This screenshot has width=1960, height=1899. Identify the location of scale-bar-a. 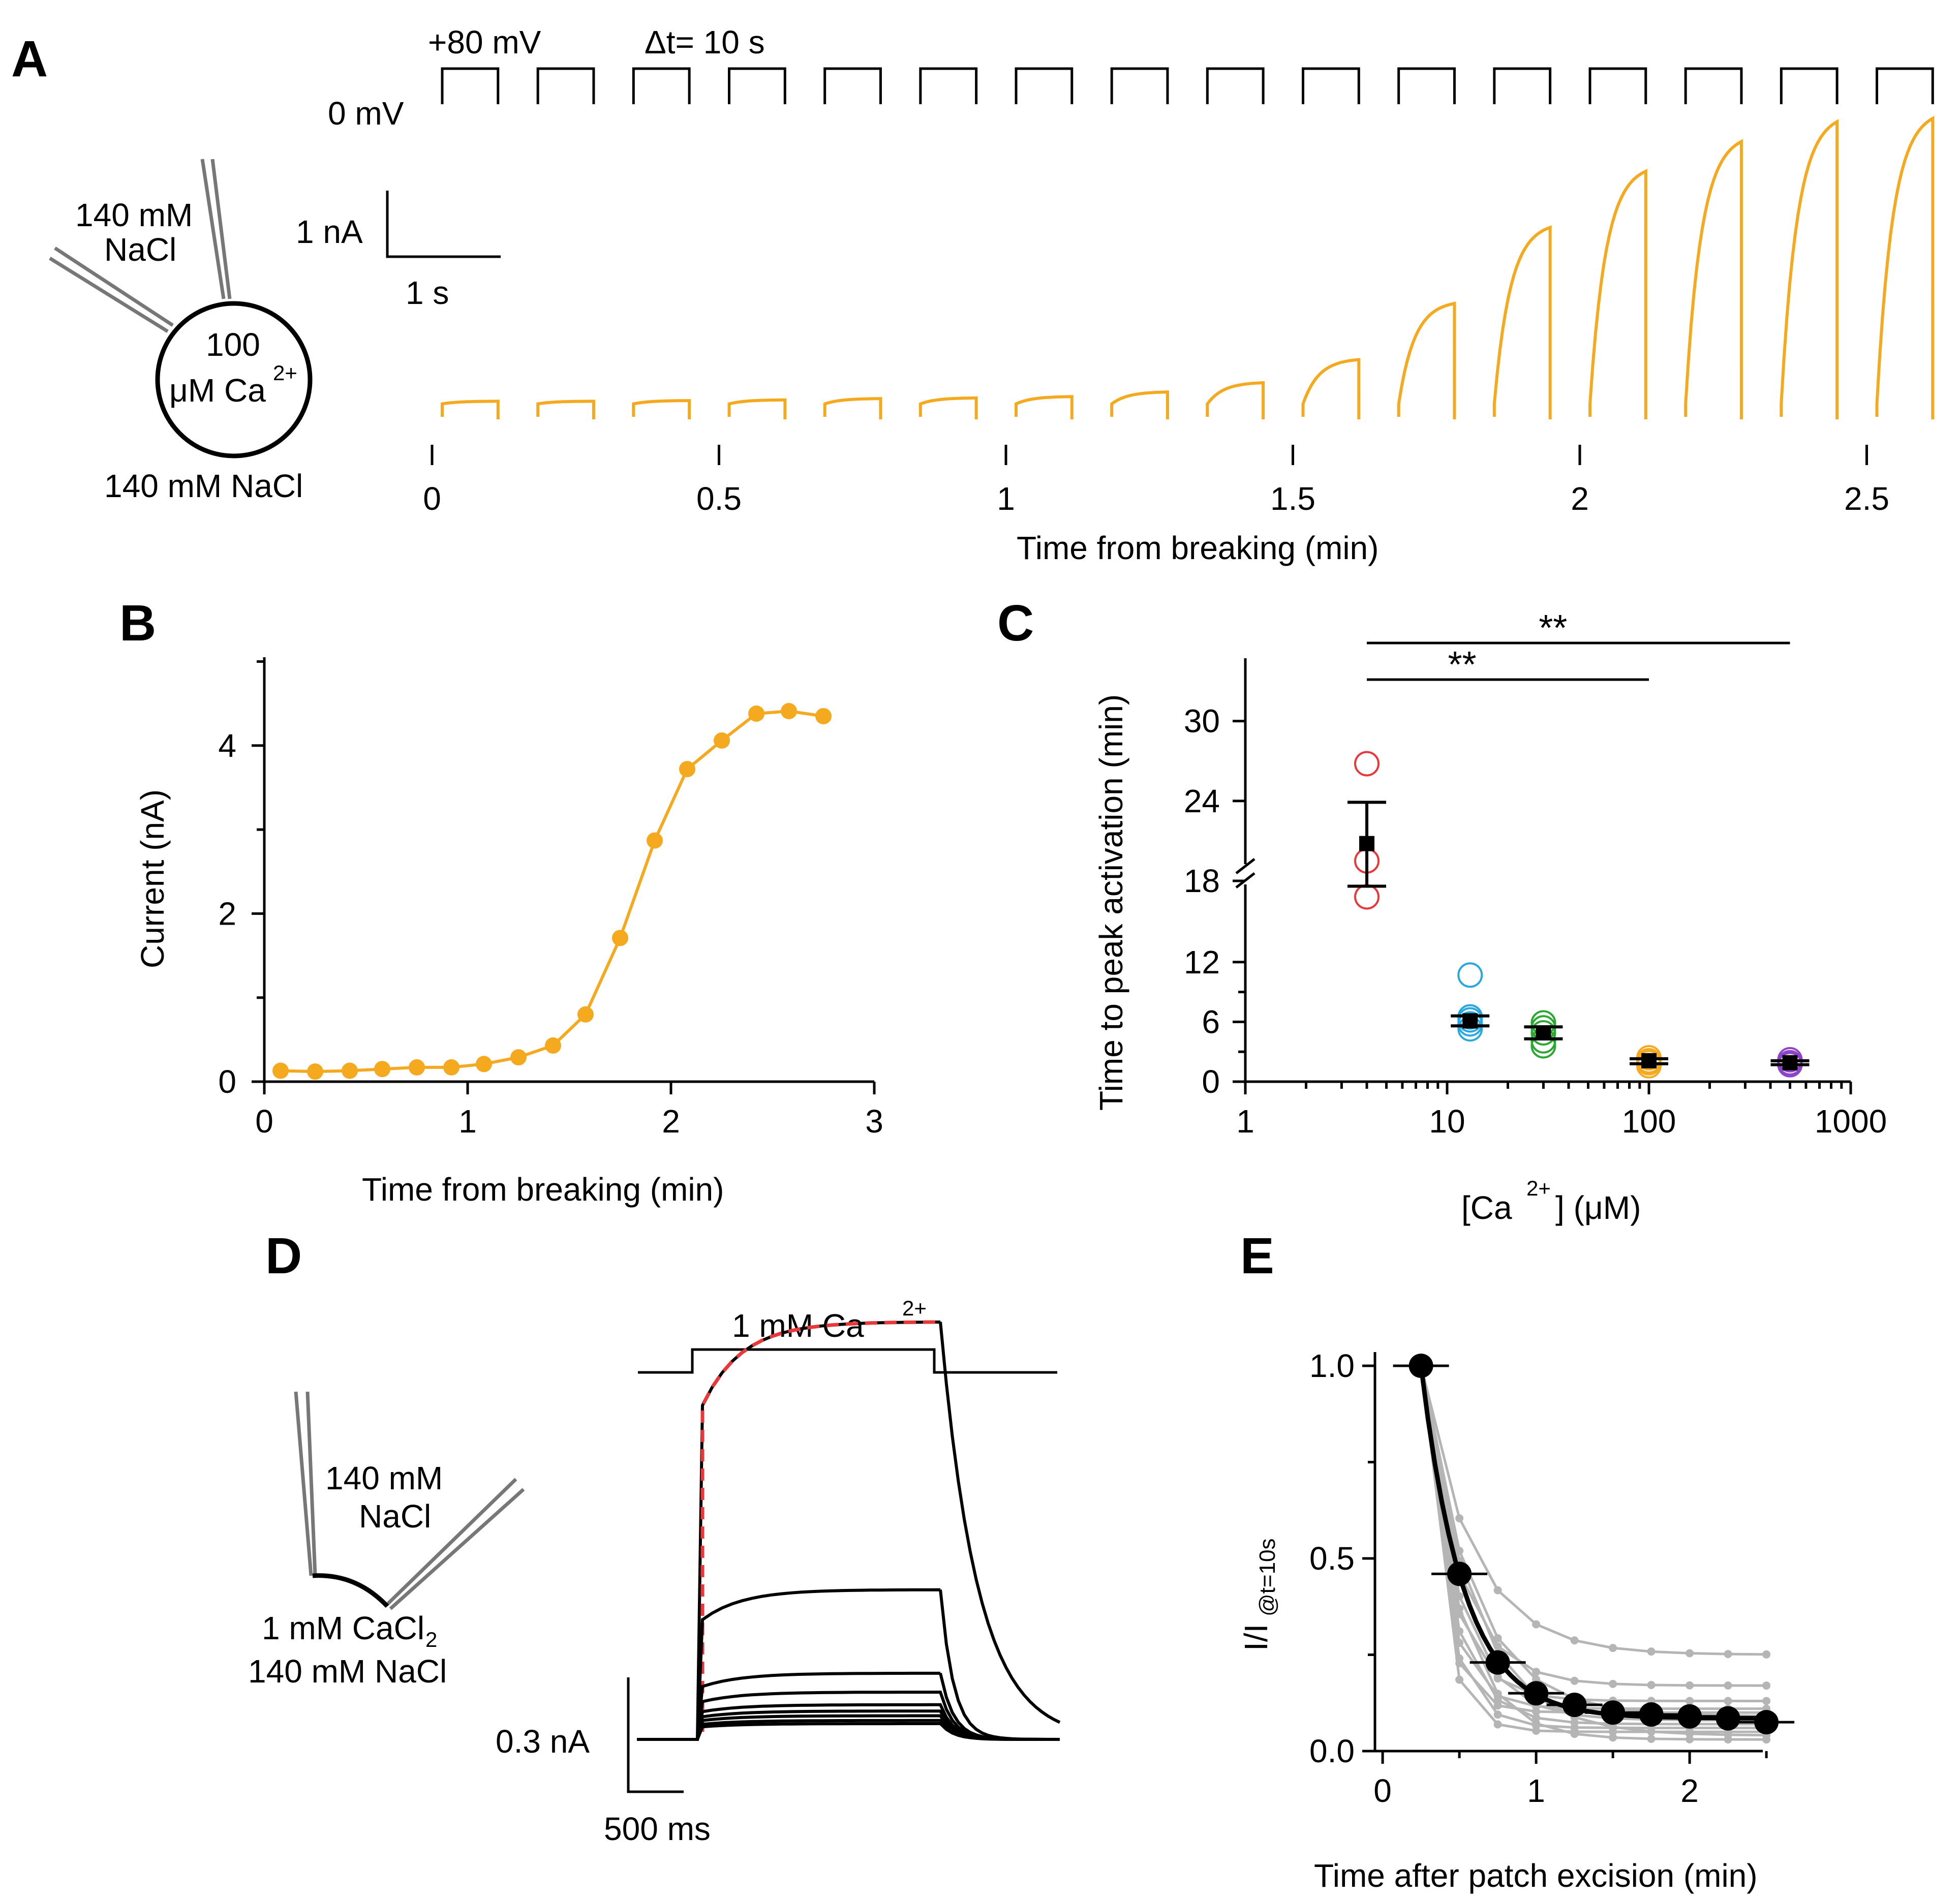
(443, 224).